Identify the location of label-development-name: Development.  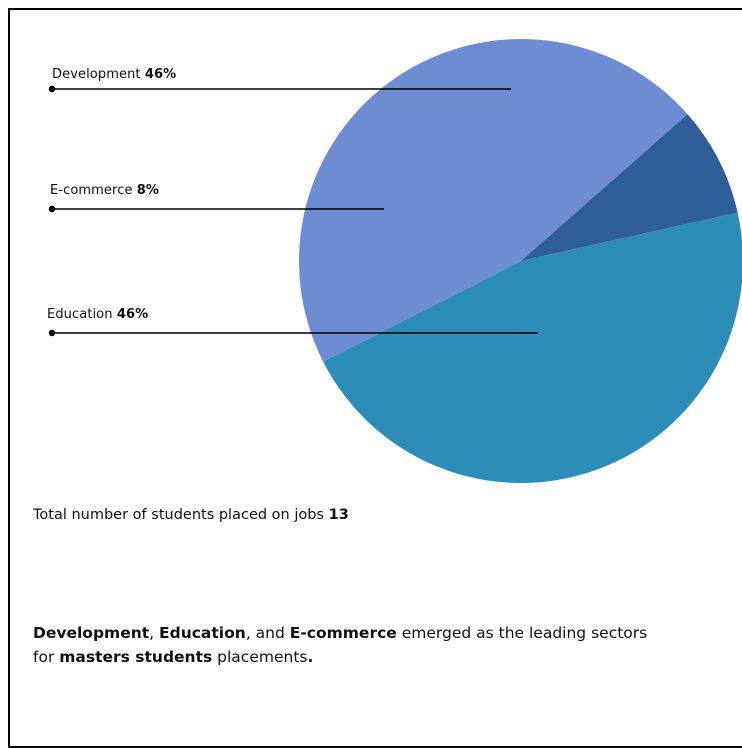
(96, 74).